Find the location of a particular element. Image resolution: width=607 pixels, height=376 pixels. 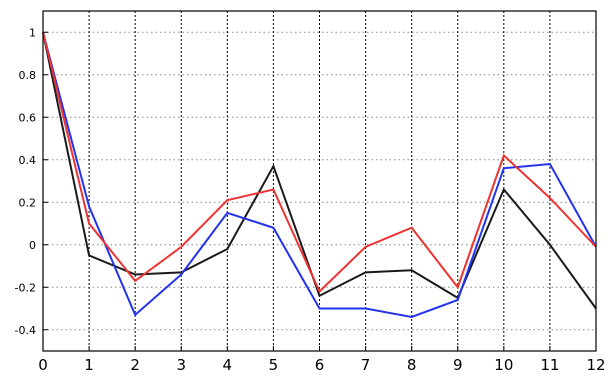

x-tick-label: 11 is located at coordinates (549, 365).